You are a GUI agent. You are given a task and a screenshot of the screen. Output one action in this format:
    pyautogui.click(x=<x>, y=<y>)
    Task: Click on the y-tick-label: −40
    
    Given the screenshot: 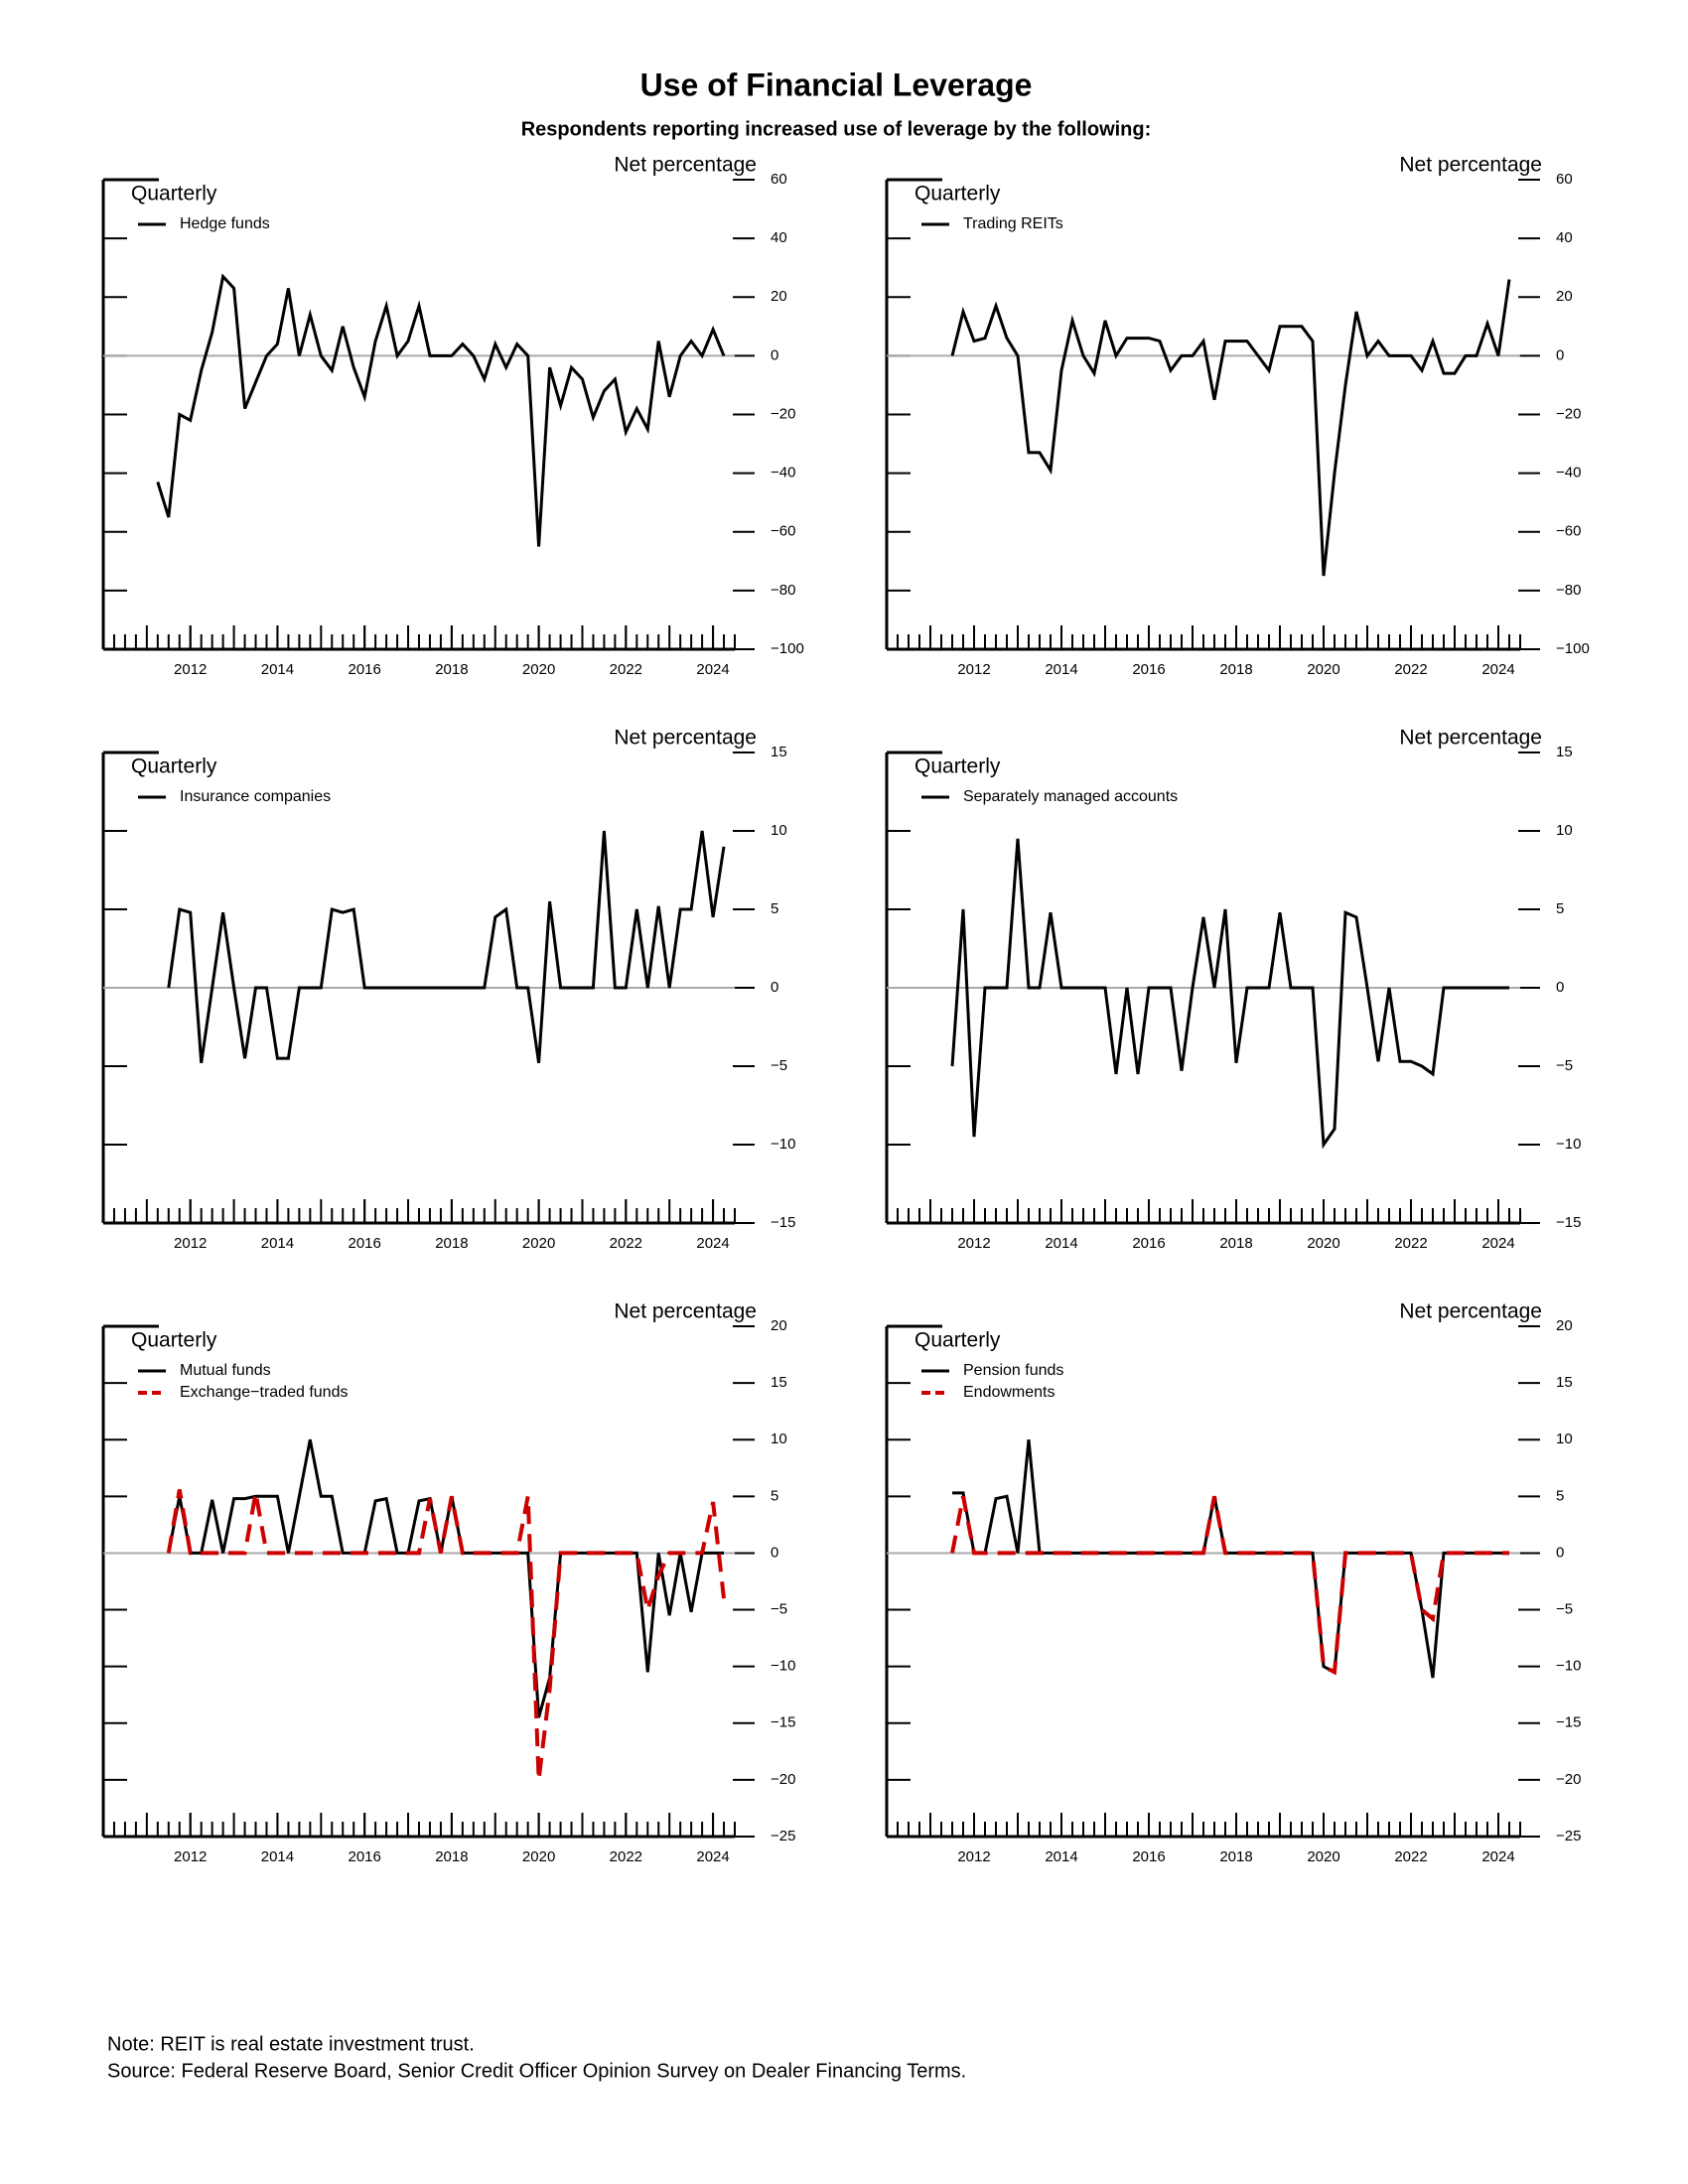 What is the action you would take?
    pyautogui.click(x=1568, y=473)
    